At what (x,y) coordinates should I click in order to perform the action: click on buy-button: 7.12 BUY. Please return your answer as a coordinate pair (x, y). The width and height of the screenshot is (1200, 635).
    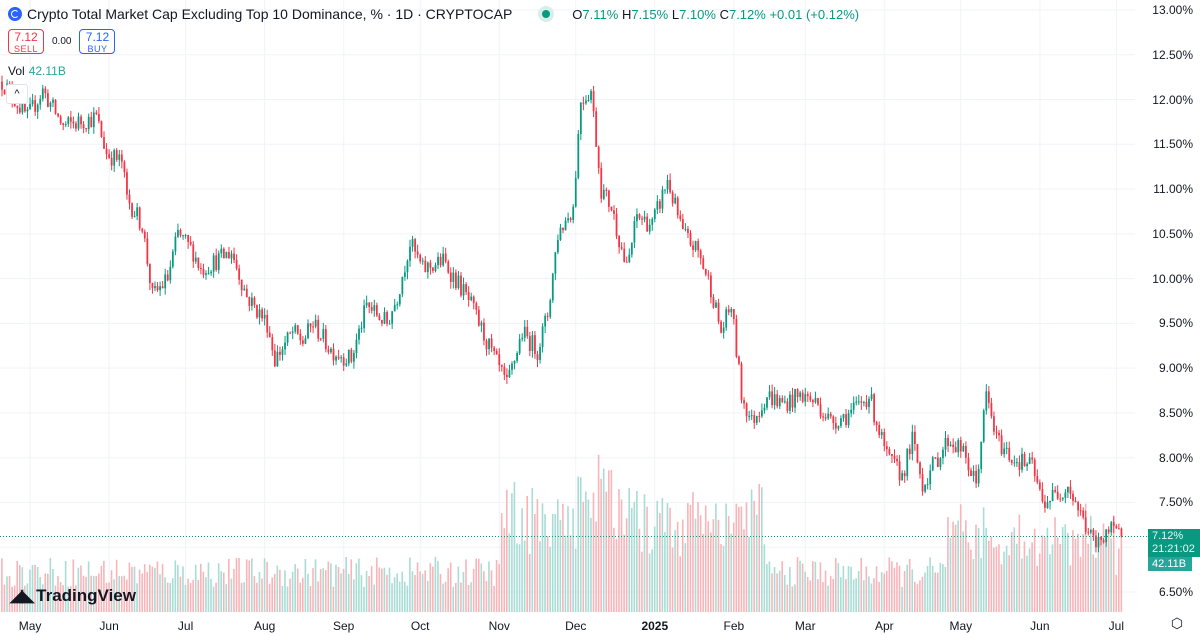
    Looking at the image, I should click on (97, 41).